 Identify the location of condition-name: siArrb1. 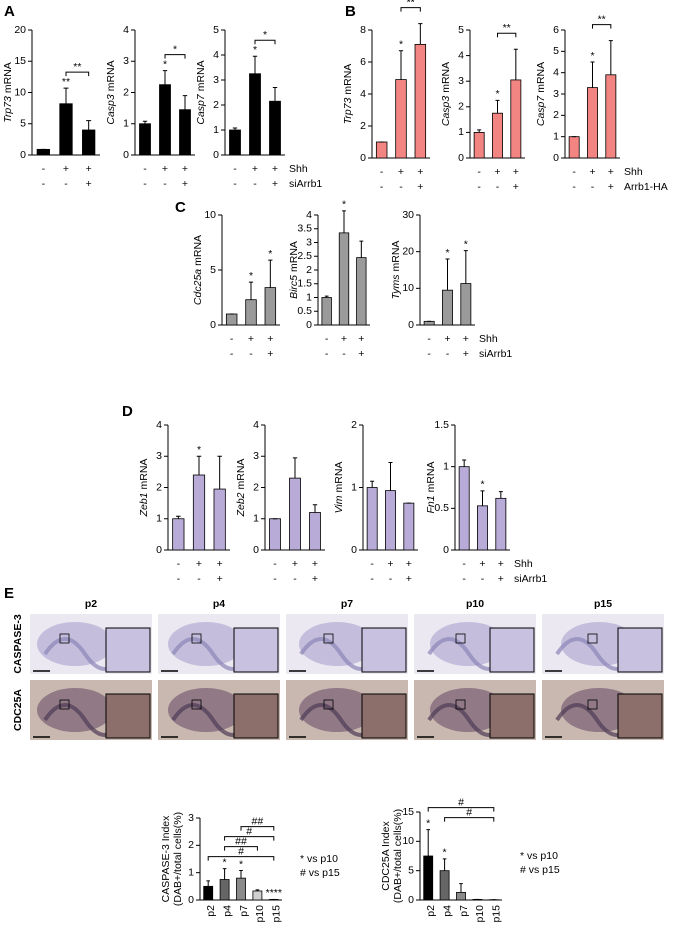
(305, 184).